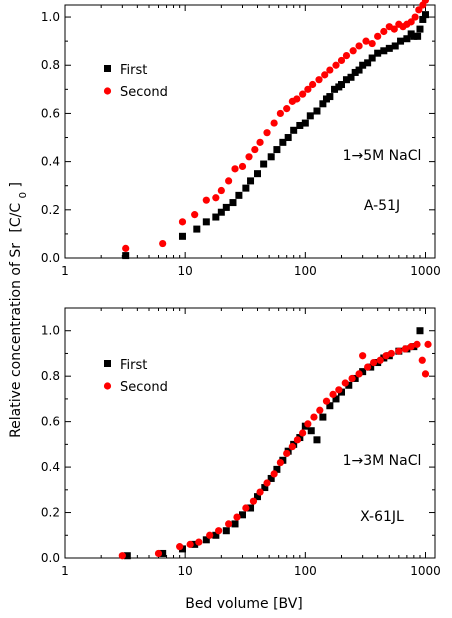 This screenshot has height=618, width=452. I want to click on y-axis-label-prefix: Relative concentration of Sr, so click(16, 340).